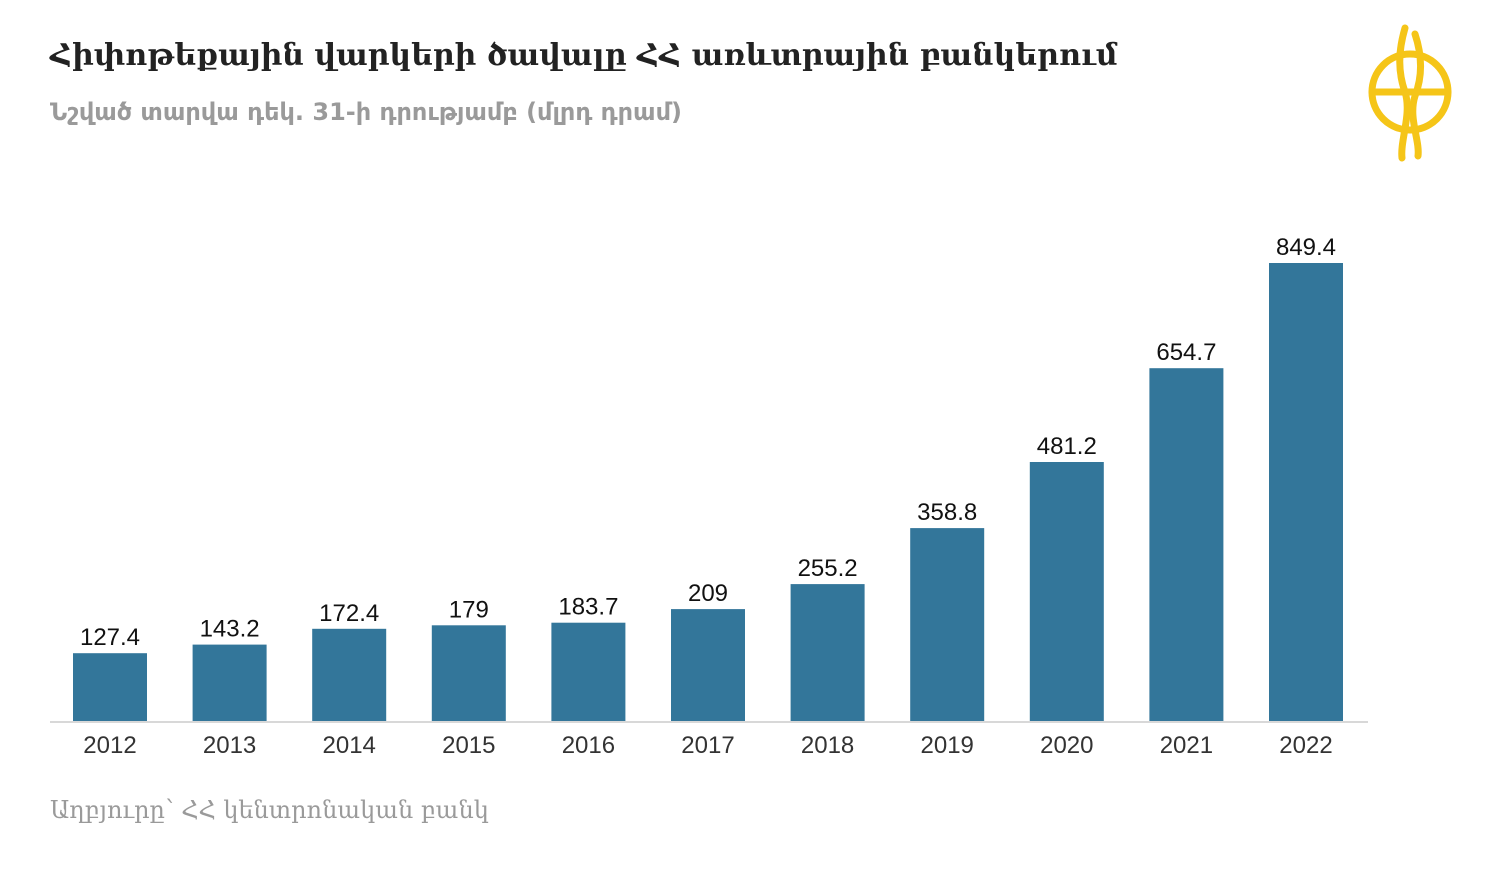 This screenshot has width=1508, height=885. What do you see at coordinates (349, 675) in the screenshot?
I see `bar-2014` at bounding box center [349, 675].